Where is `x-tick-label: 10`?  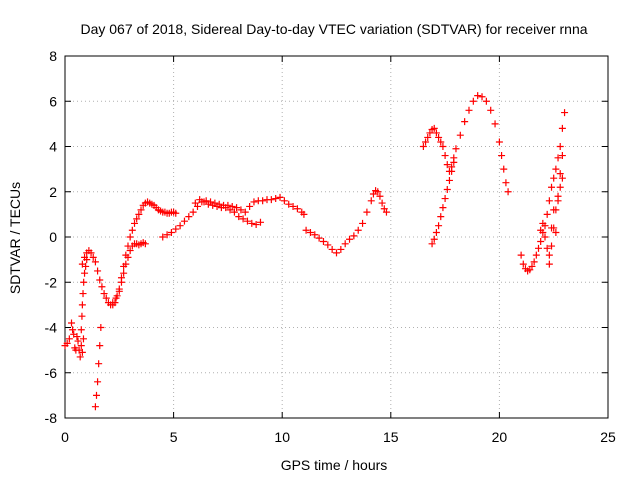 x-tick-label: 10 is located at coordinates (282, 437).